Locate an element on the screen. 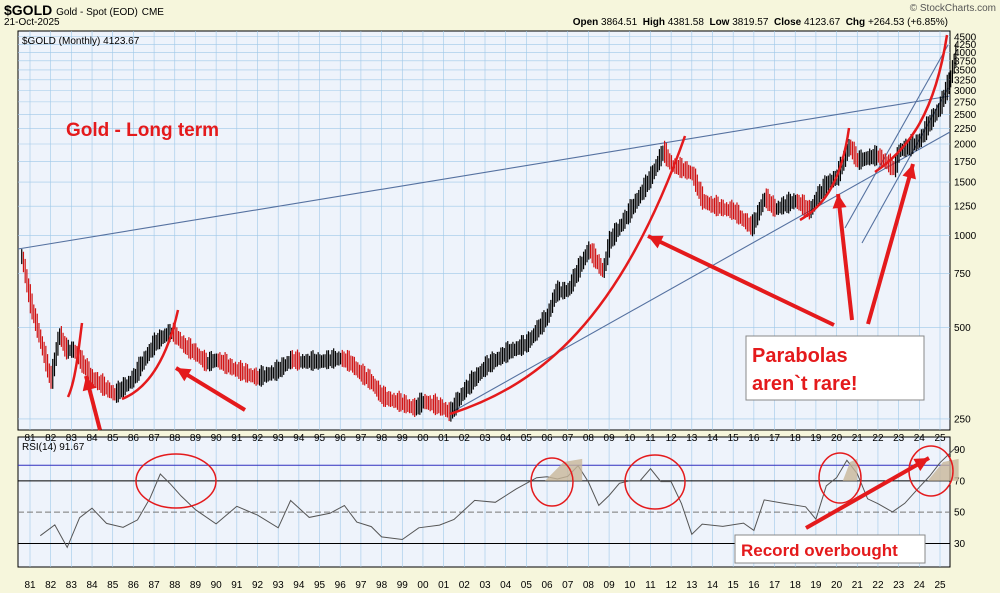 The width and height of the screenshot is (1000, 593). rsi-circle-2011 is located at coordinates (655, 482).